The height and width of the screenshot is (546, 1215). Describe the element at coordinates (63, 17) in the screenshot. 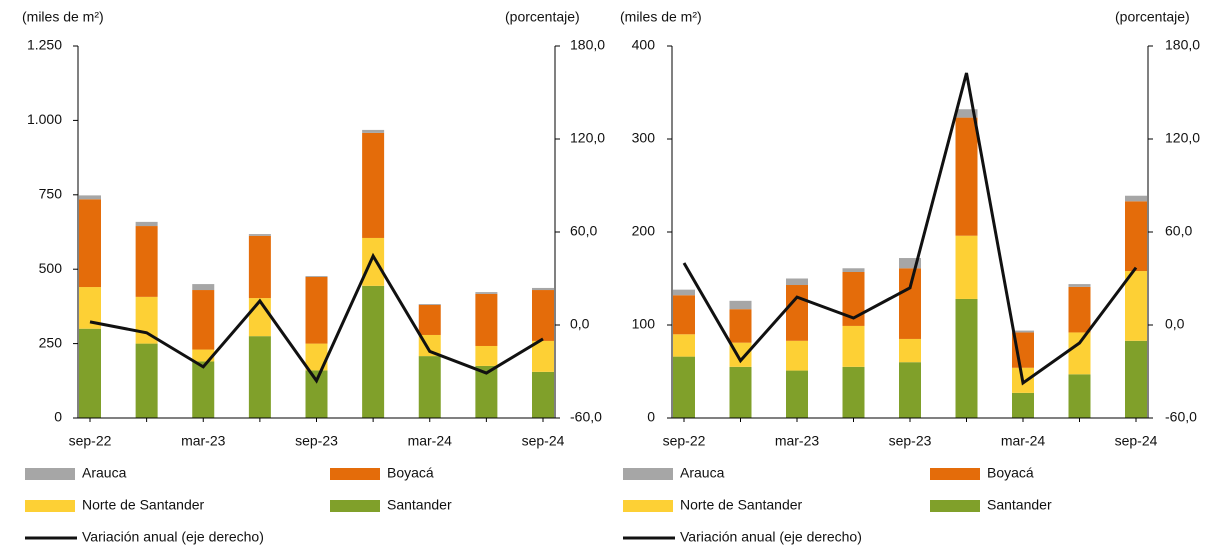

I see `y-axis-label: (miles de m²)` at that location.